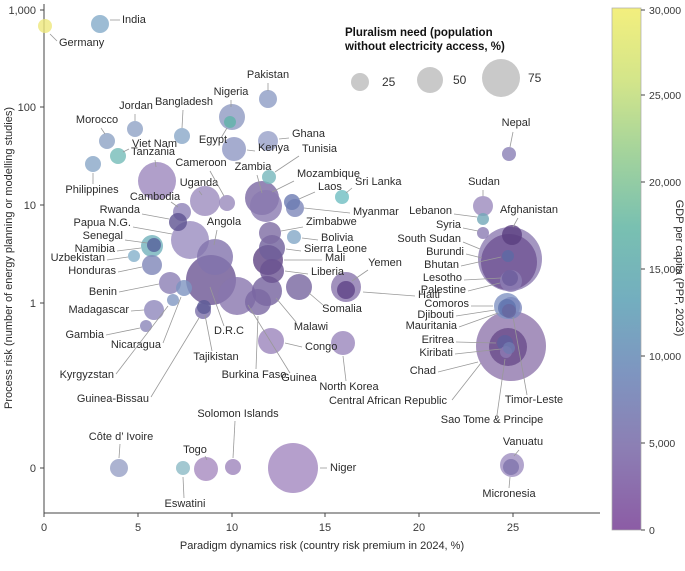  What do you see at coordinates (328, 174) in the screenshot?
I see `country-label-mozambique: Mozambique` at bounding box center [328, 174].